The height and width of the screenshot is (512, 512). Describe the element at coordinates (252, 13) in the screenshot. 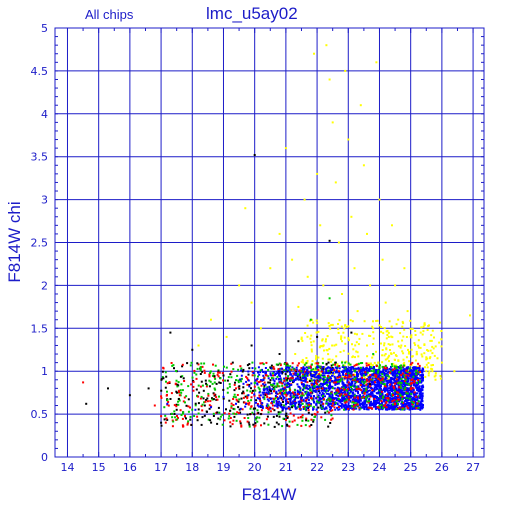

I see `chart-title: lmc_u5ay02` at that location.